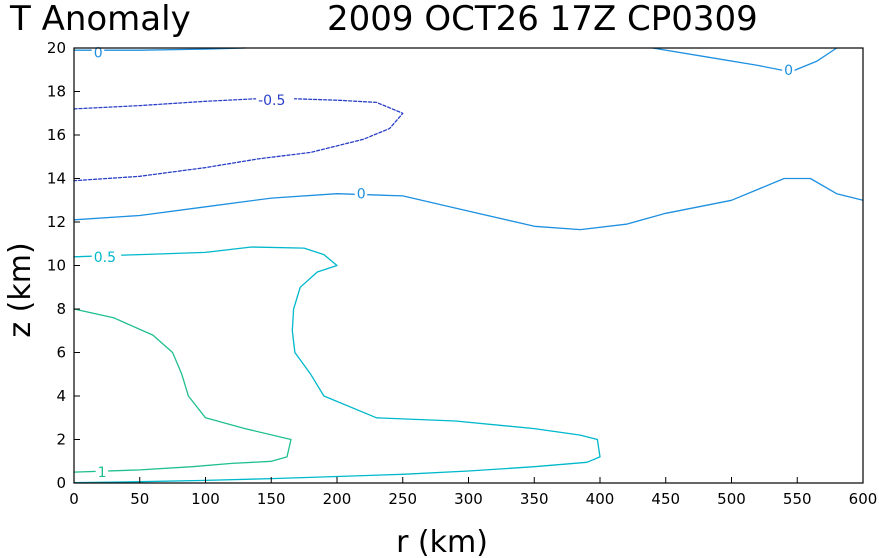  What do you see at coordinates (337, 499) in the screenshot?
I see `x-tick-label-4: 200` at bounding box center [337, 499].